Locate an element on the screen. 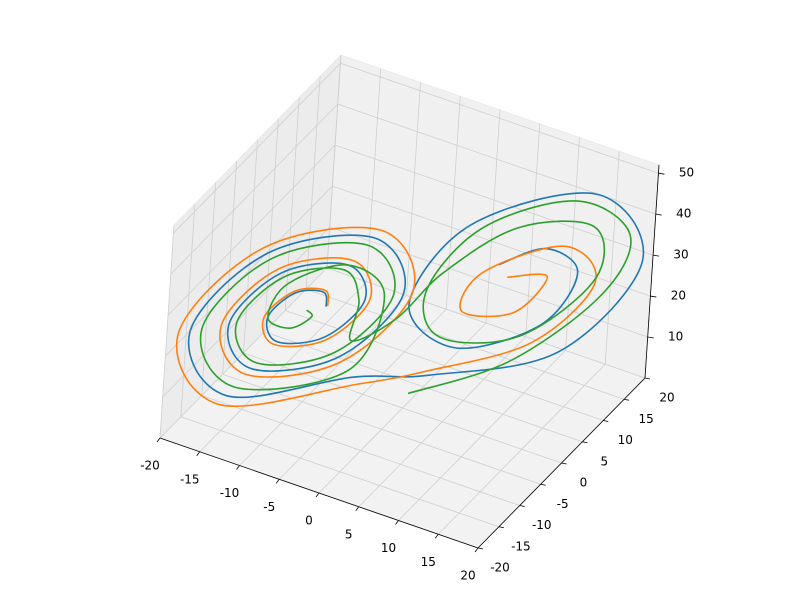 The width and height of the screenshot is (800, 600). y-tick-label: -15 is located at coordinates (521, 546).